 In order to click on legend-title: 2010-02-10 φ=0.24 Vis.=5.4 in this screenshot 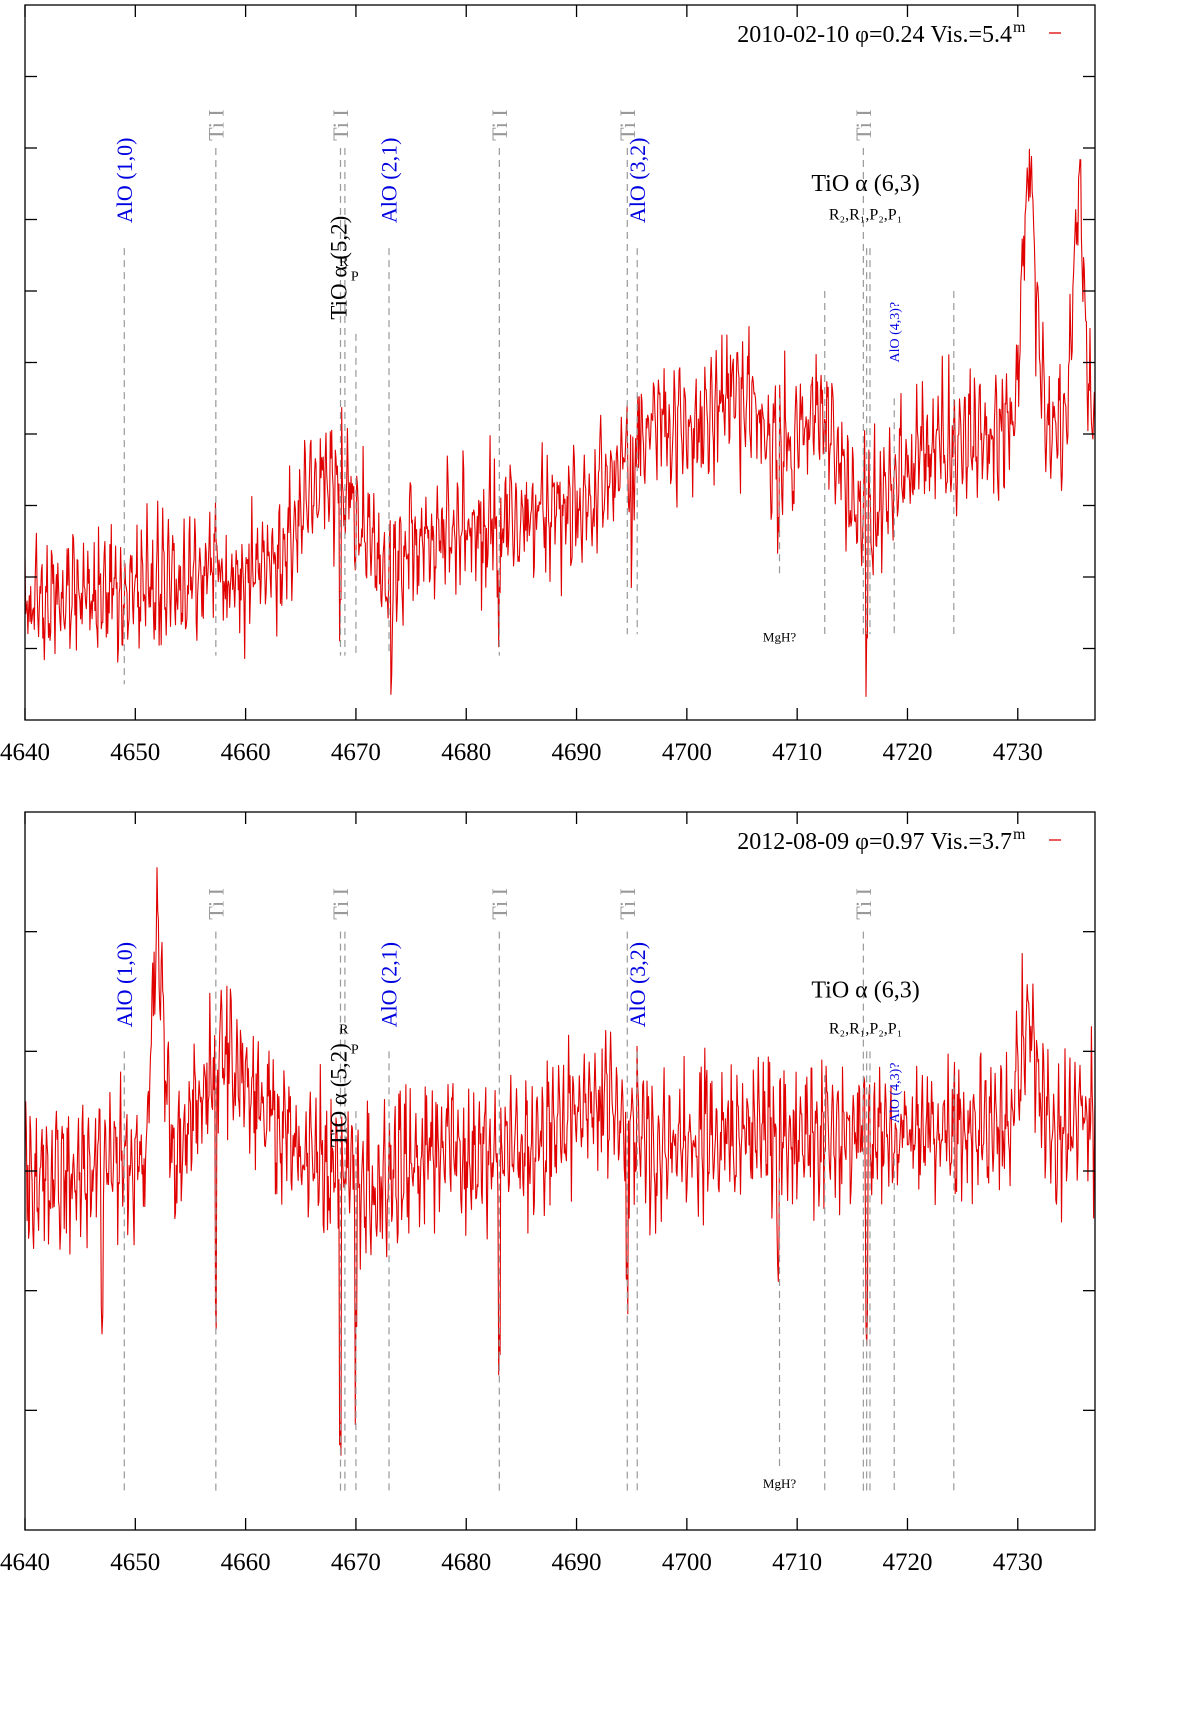, I will do `click(874, 35)`.